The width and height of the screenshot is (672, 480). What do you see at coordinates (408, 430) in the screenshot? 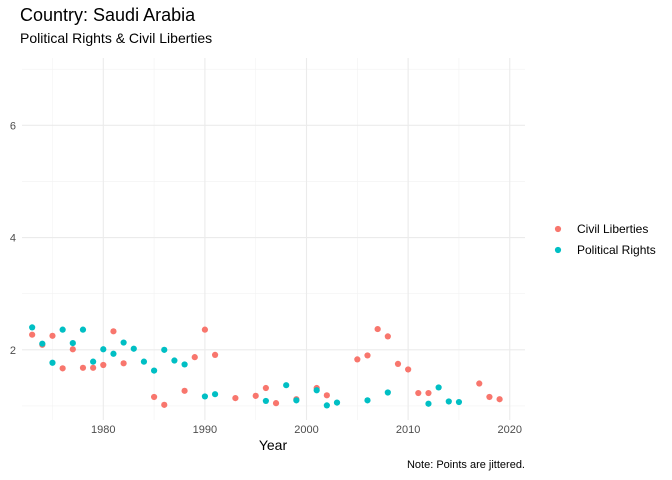
I see `x-tick-label: 2010` at bounding box center [408, 430].